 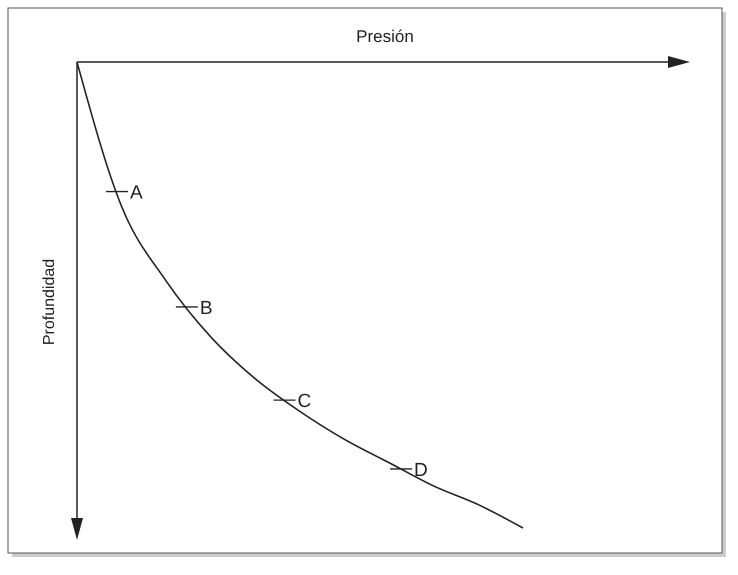 What do you see at coordinates (421, 470) in the screenshot?
I see `annotation: D` at bounding box center [421, 470].